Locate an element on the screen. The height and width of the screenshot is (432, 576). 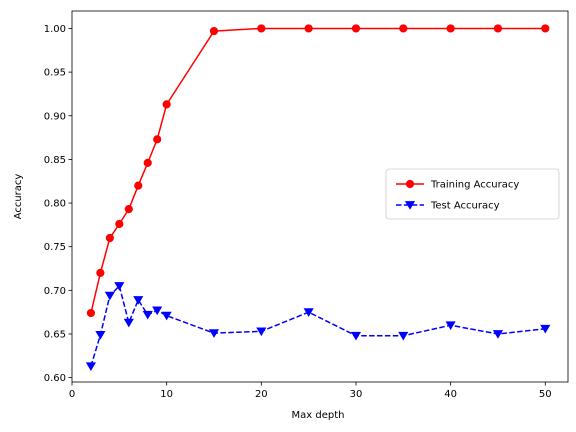
y-tick-label: 0.95 is located at coordinates (55, 73).